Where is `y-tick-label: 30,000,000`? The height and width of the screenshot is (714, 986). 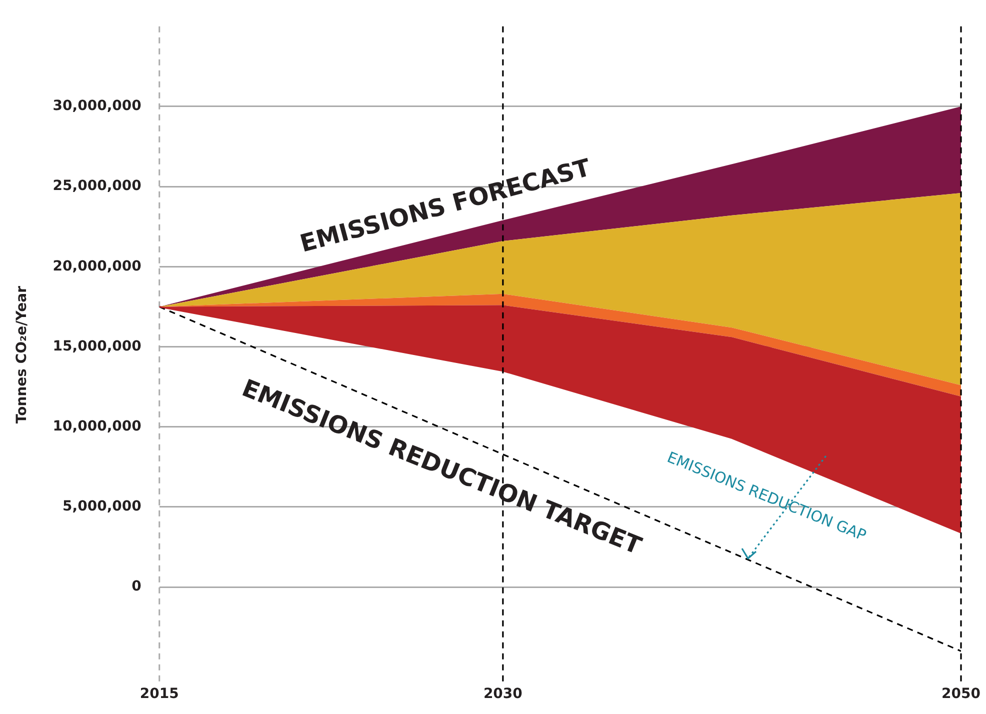 y-tick-label: 30,000,000 is located at coordinates (97, 106).